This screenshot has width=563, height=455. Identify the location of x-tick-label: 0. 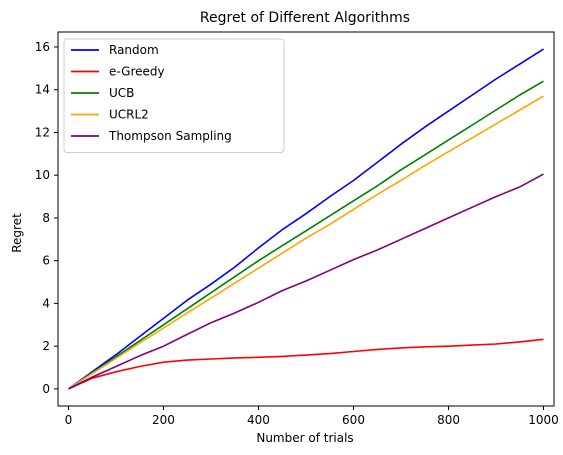
(69, 420).